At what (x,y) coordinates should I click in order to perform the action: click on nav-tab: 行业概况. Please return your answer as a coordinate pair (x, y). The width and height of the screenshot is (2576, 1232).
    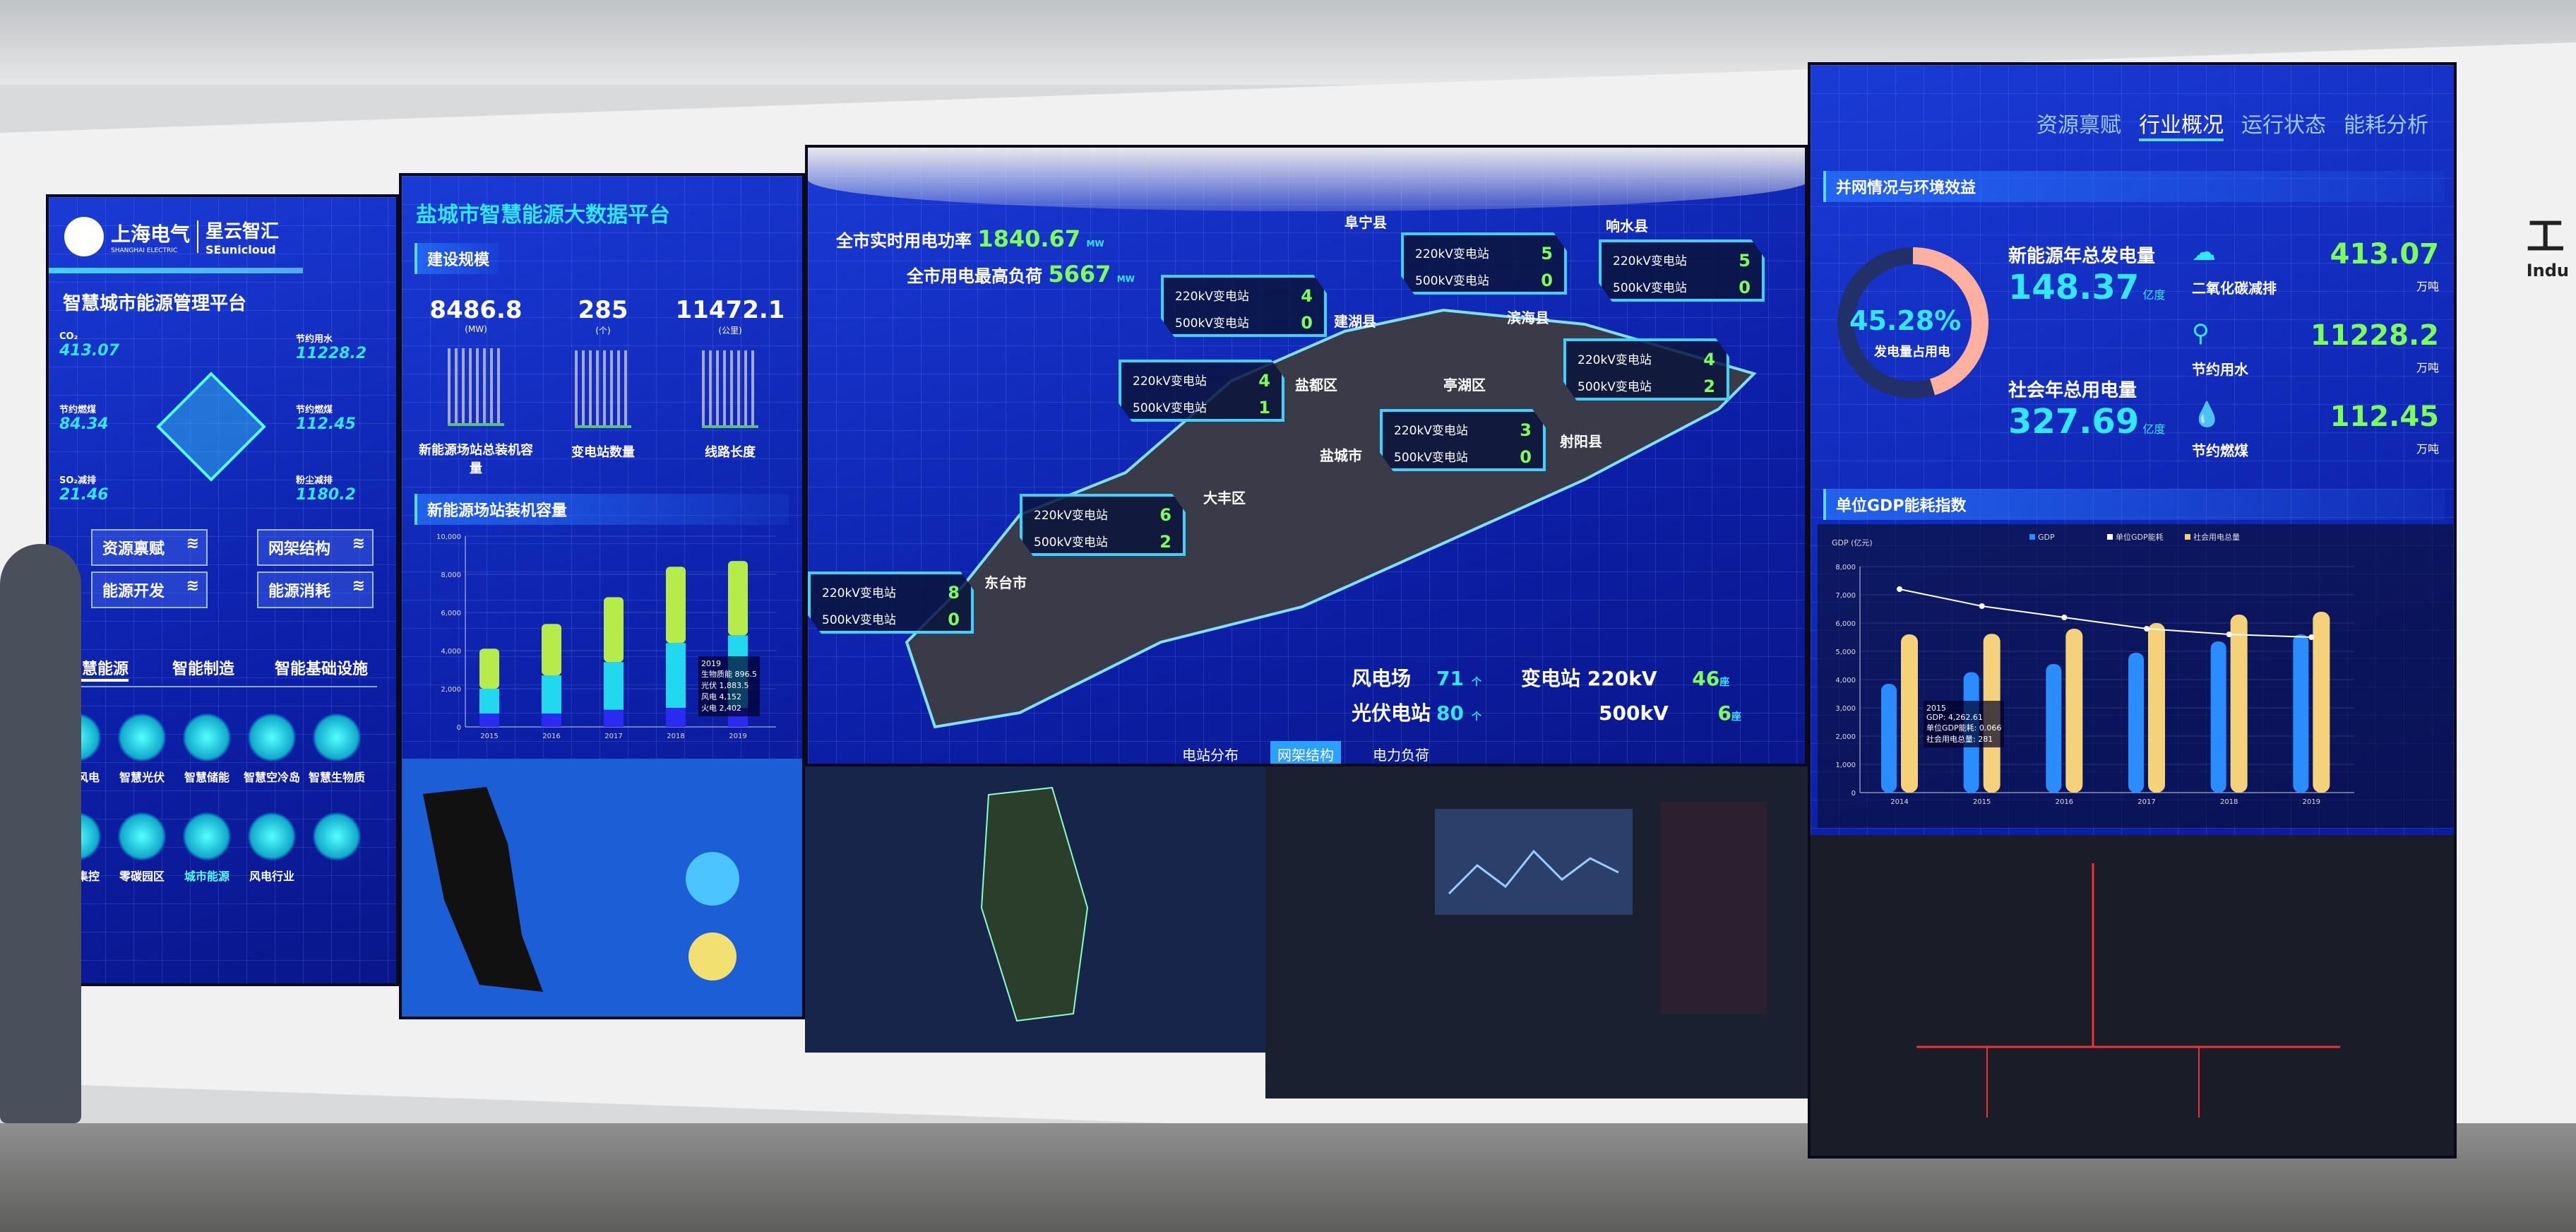
    Looking at the image, I should click on (2181, 124).